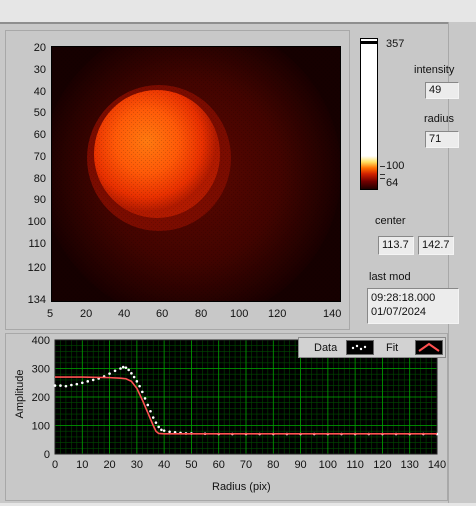 The image size is (476, 506). Describe the element at coordinates (277, 314) in the screenshot. I see `image-x-tick: 120` at that location.